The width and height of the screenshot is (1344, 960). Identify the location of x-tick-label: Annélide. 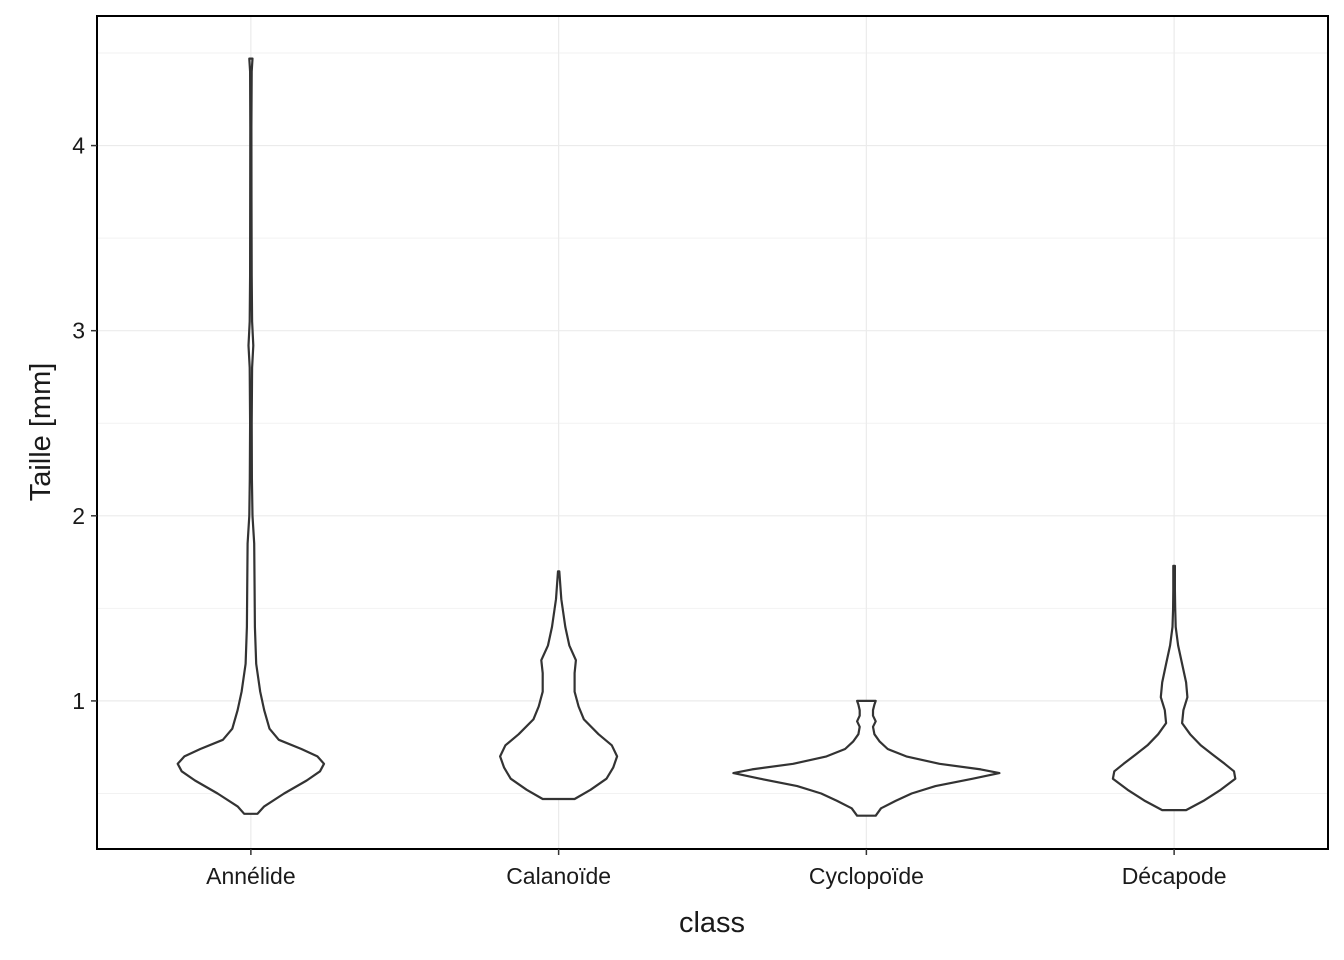
(251, 876).